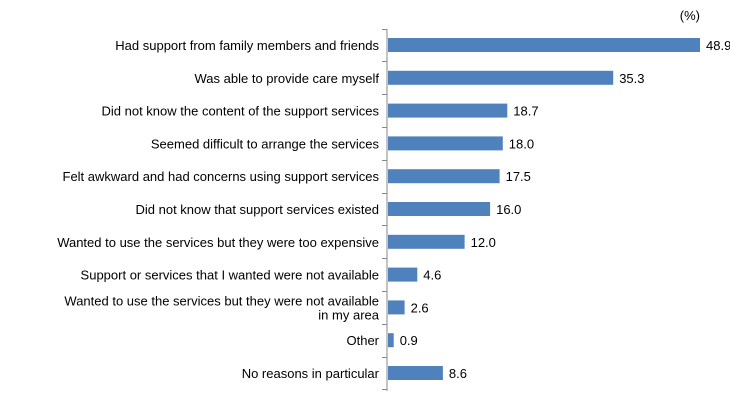 The image size is (730, 400). Describe the element at coordinates (521, 143) in the screenshot. I see `value-label: 18.0` at that location.